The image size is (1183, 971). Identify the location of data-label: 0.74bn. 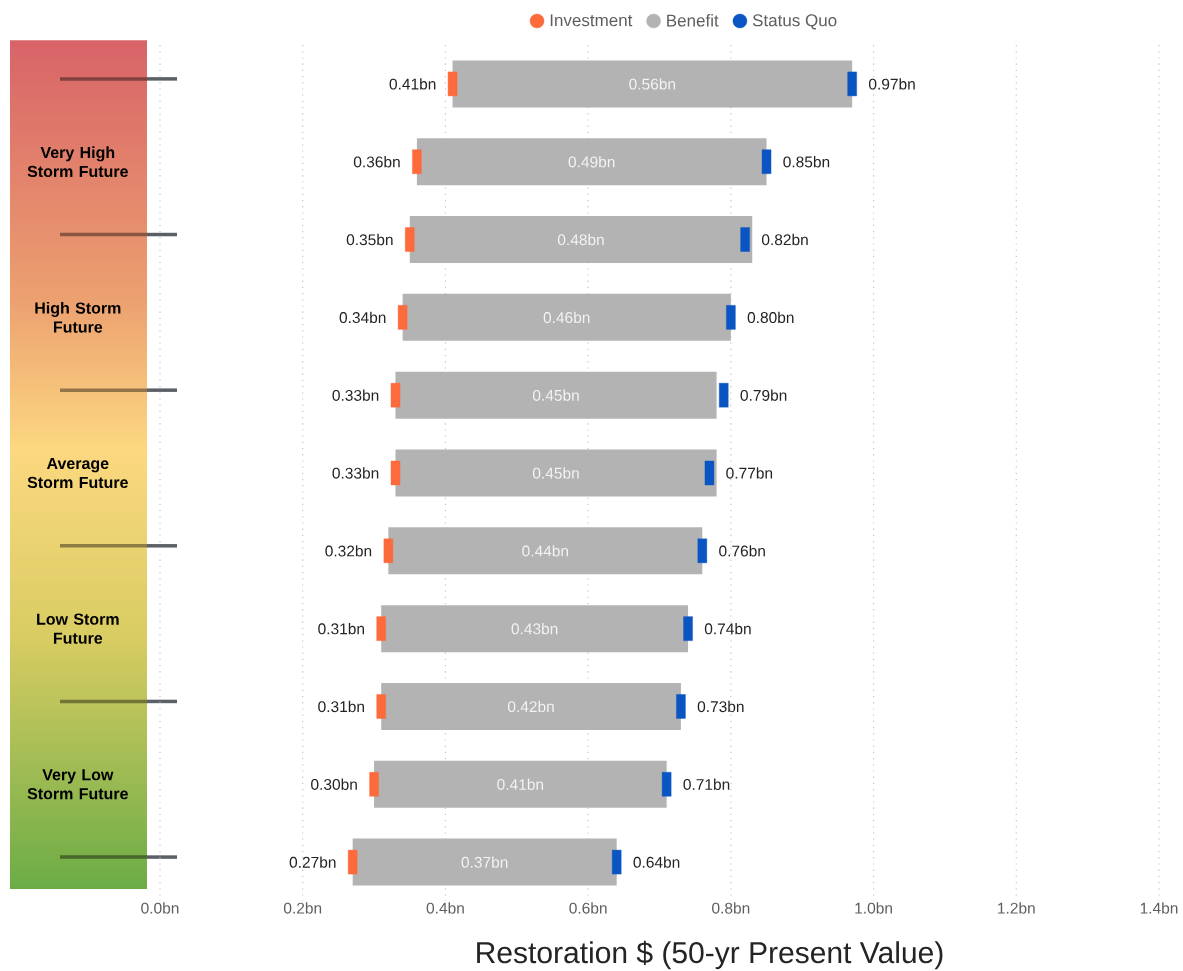
(727, 628).